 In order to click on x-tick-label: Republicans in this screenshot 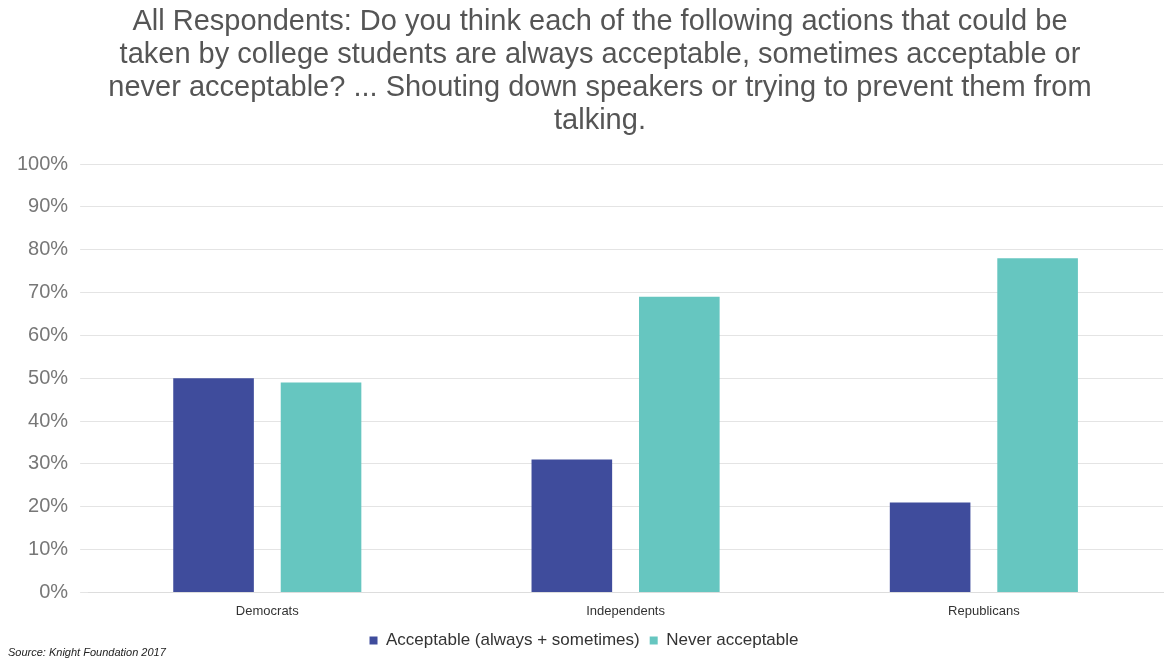, I will do `click(984, 610)`.